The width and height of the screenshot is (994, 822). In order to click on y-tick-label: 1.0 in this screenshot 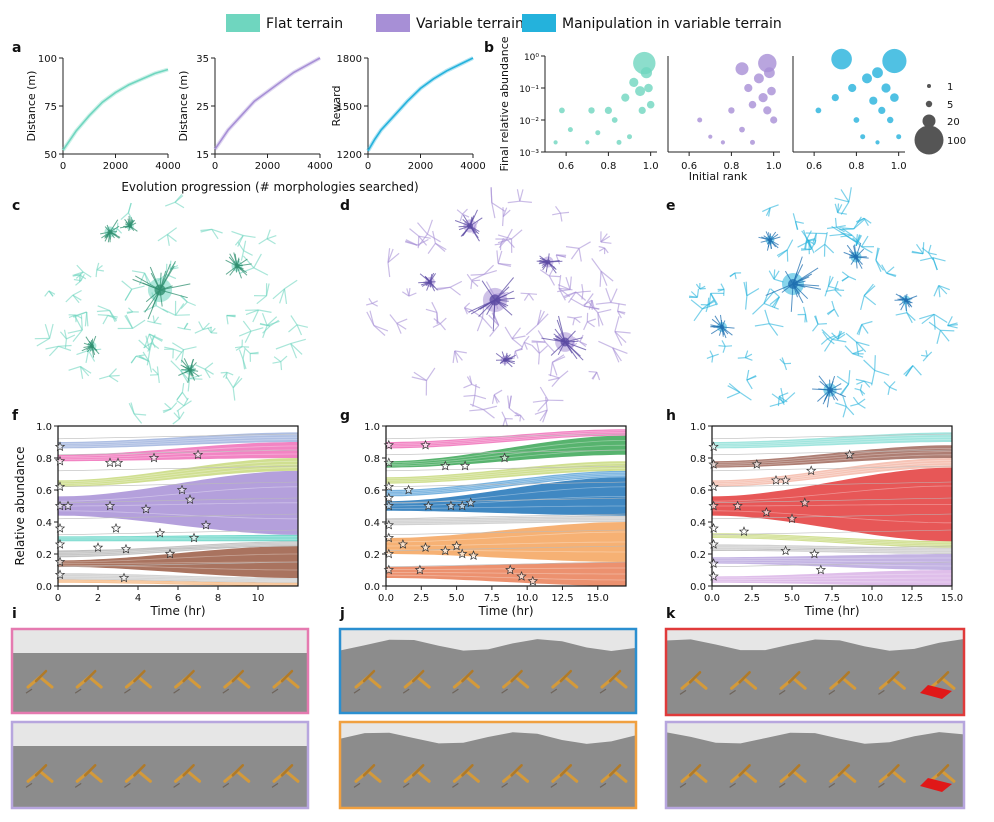, I will do `click(698, 427)`.